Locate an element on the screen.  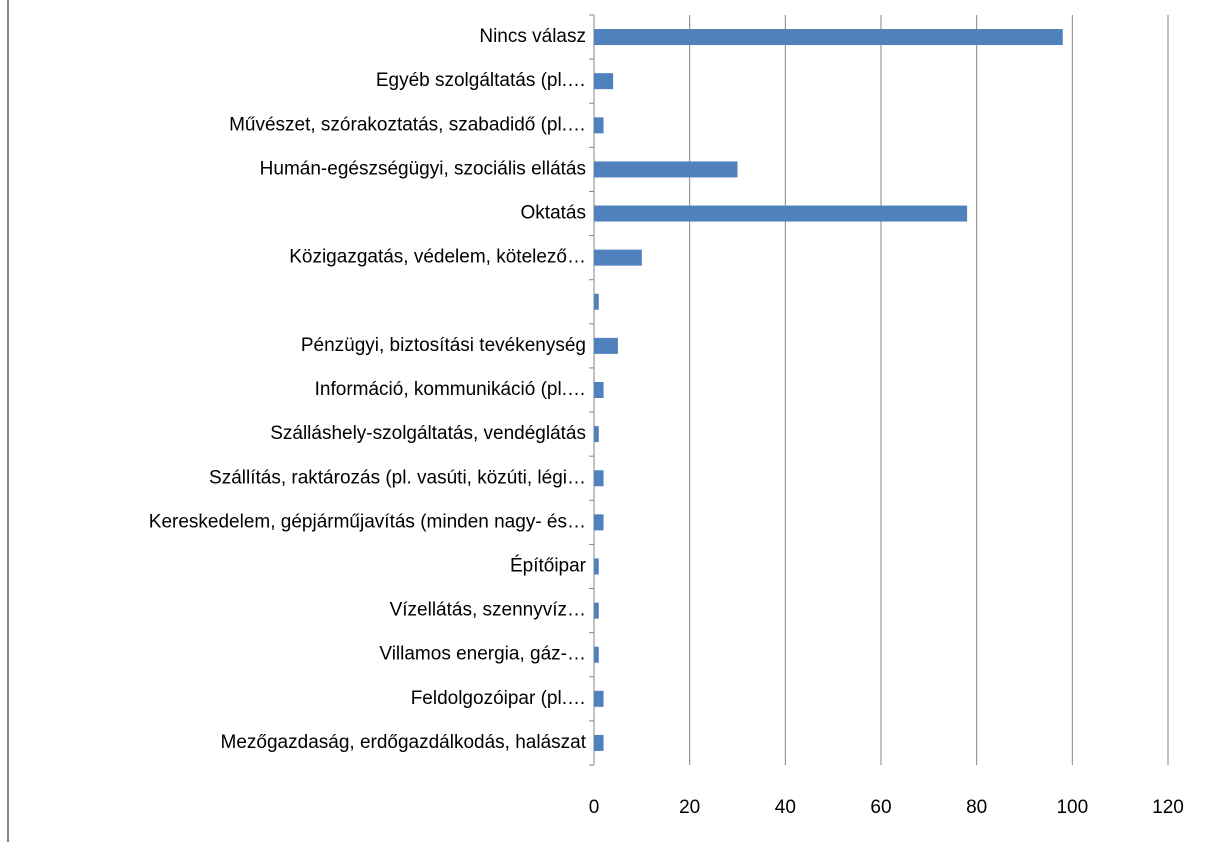
x-tick-label: 20 is located at coordinates (689, 807).